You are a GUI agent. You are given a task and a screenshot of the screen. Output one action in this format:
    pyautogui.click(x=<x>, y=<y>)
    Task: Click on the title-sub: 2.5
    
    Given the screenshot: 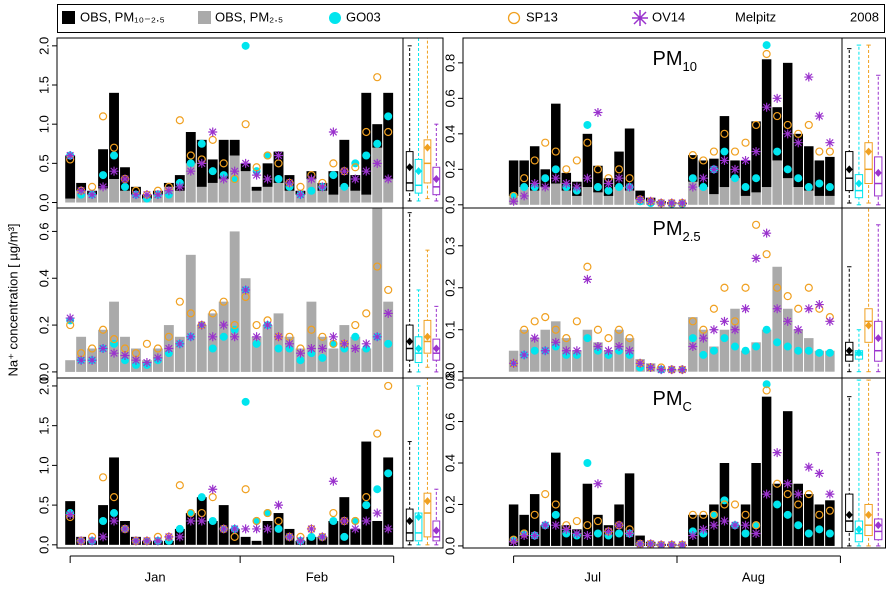 What is the action you would take?
    pyautogui.click(x=692, y=236)
    